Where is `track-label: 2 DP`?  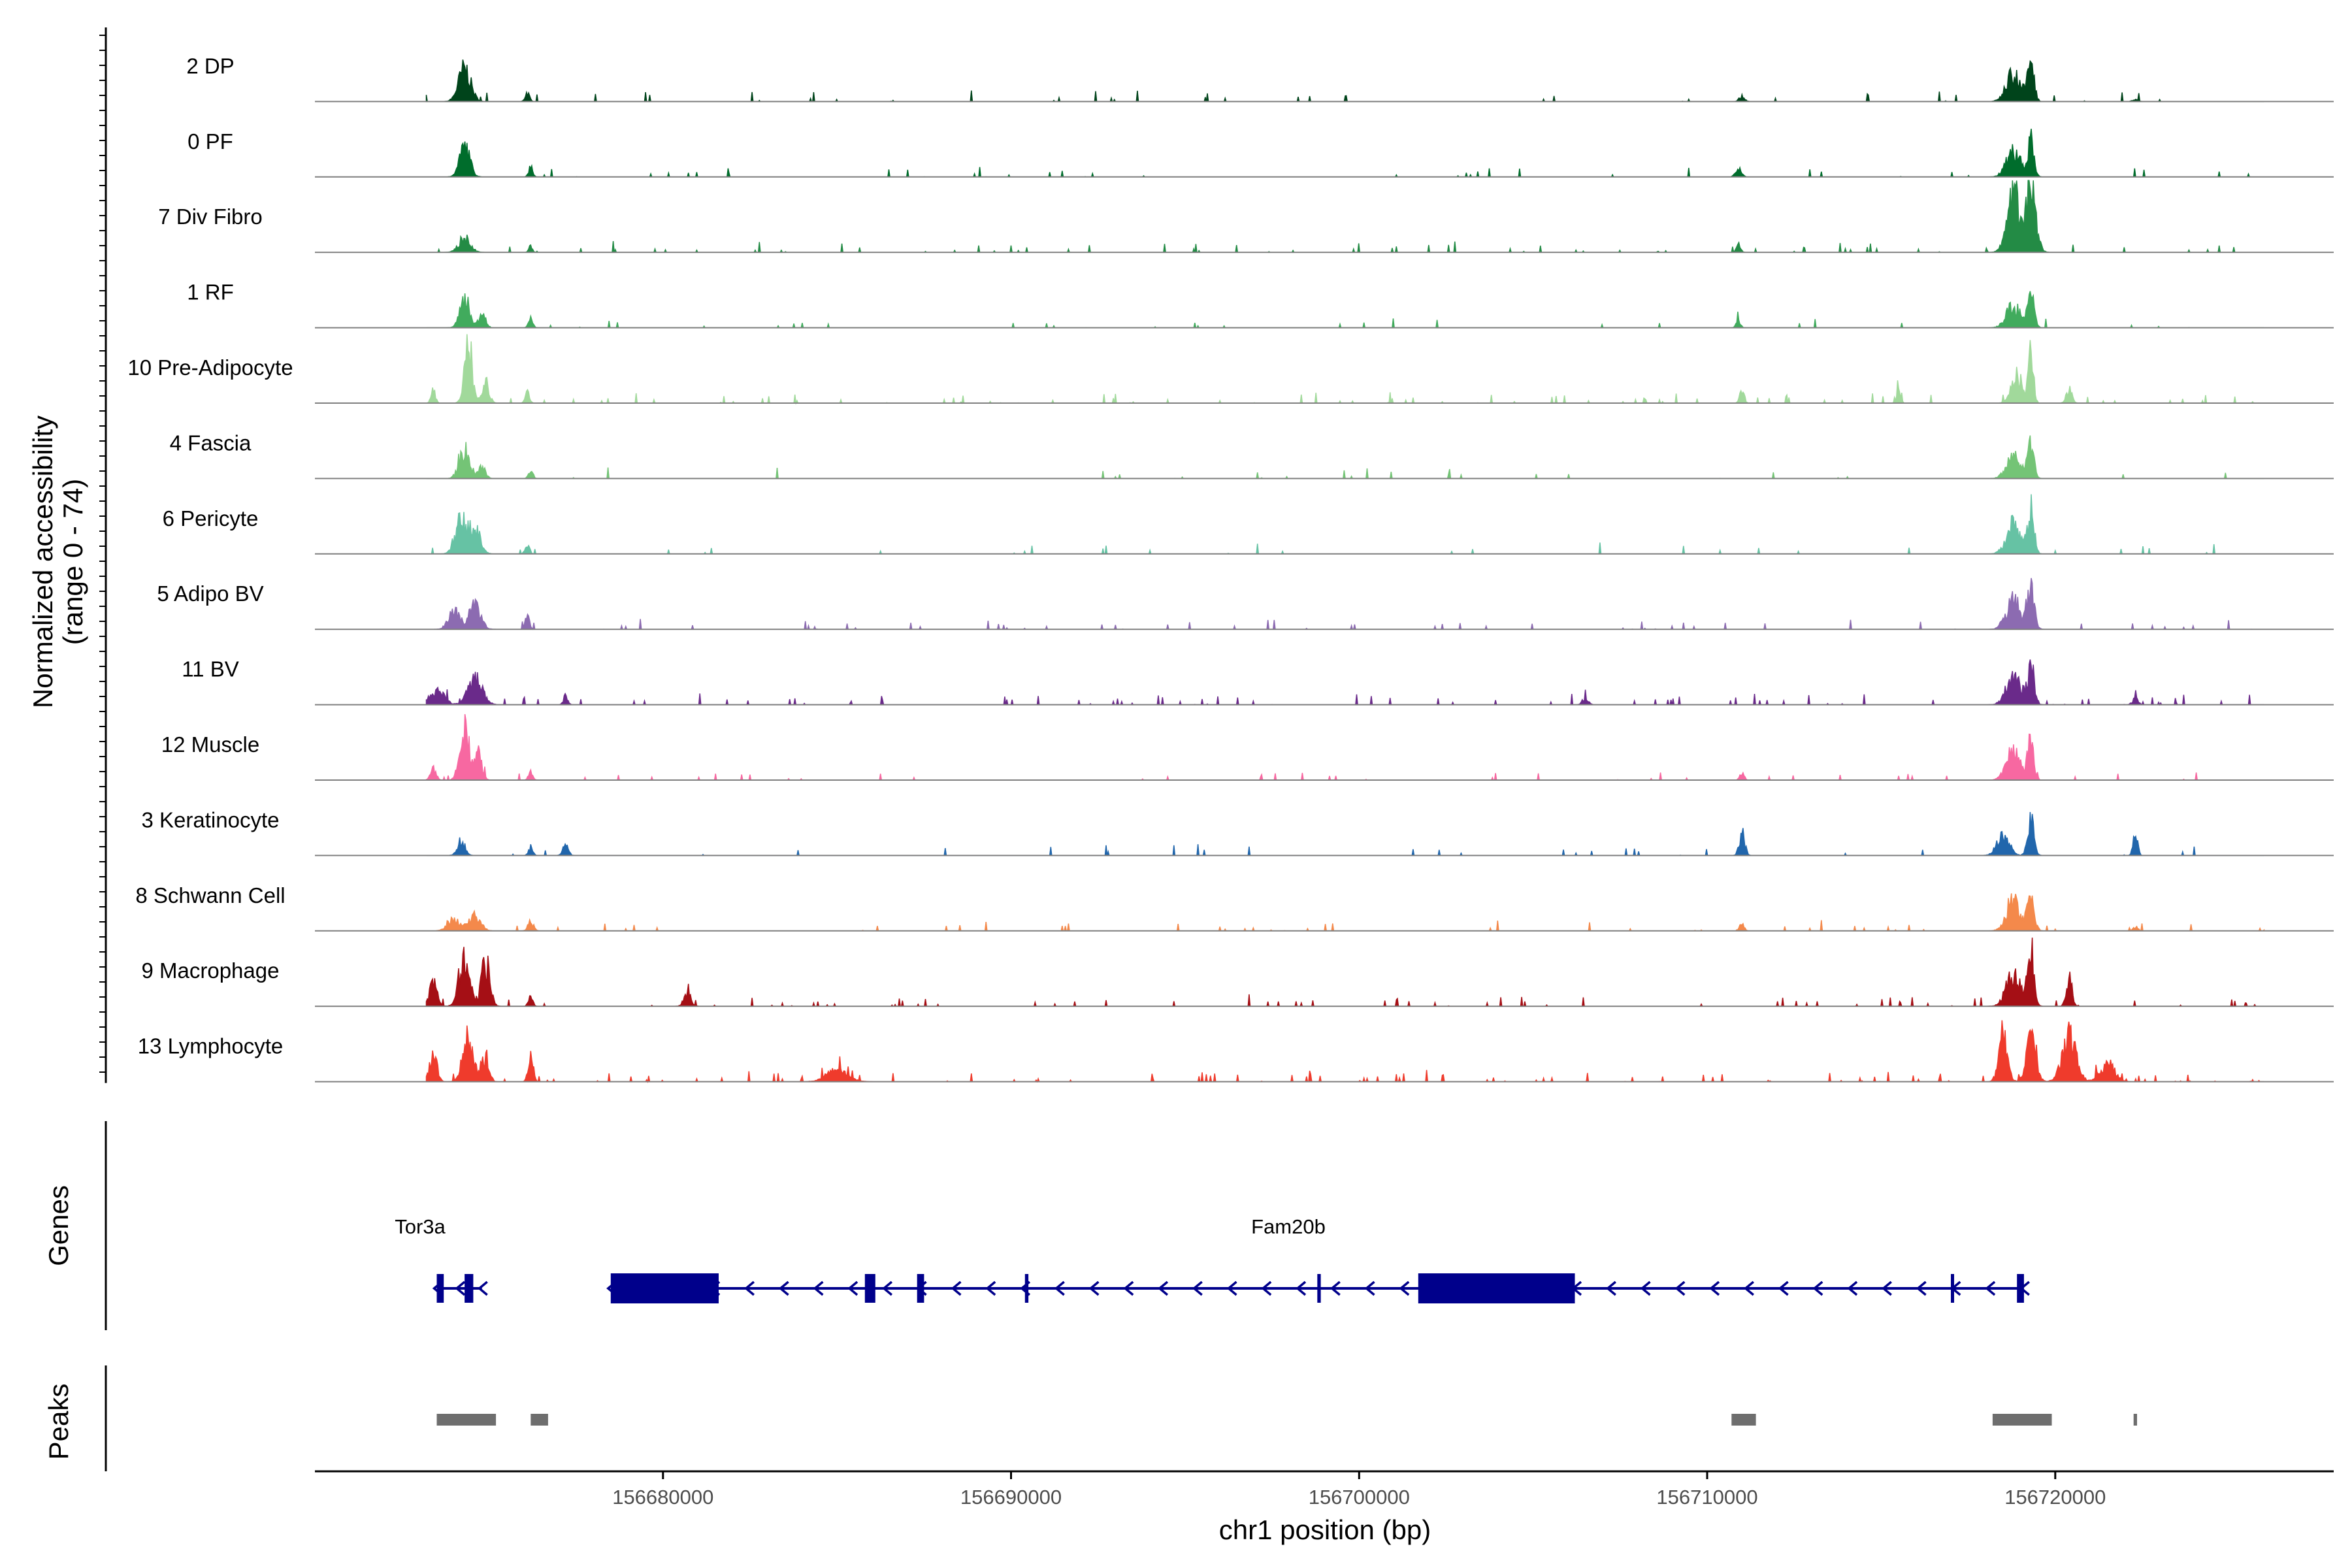 track-label: 2 DP is located at coordinates (210, 66).